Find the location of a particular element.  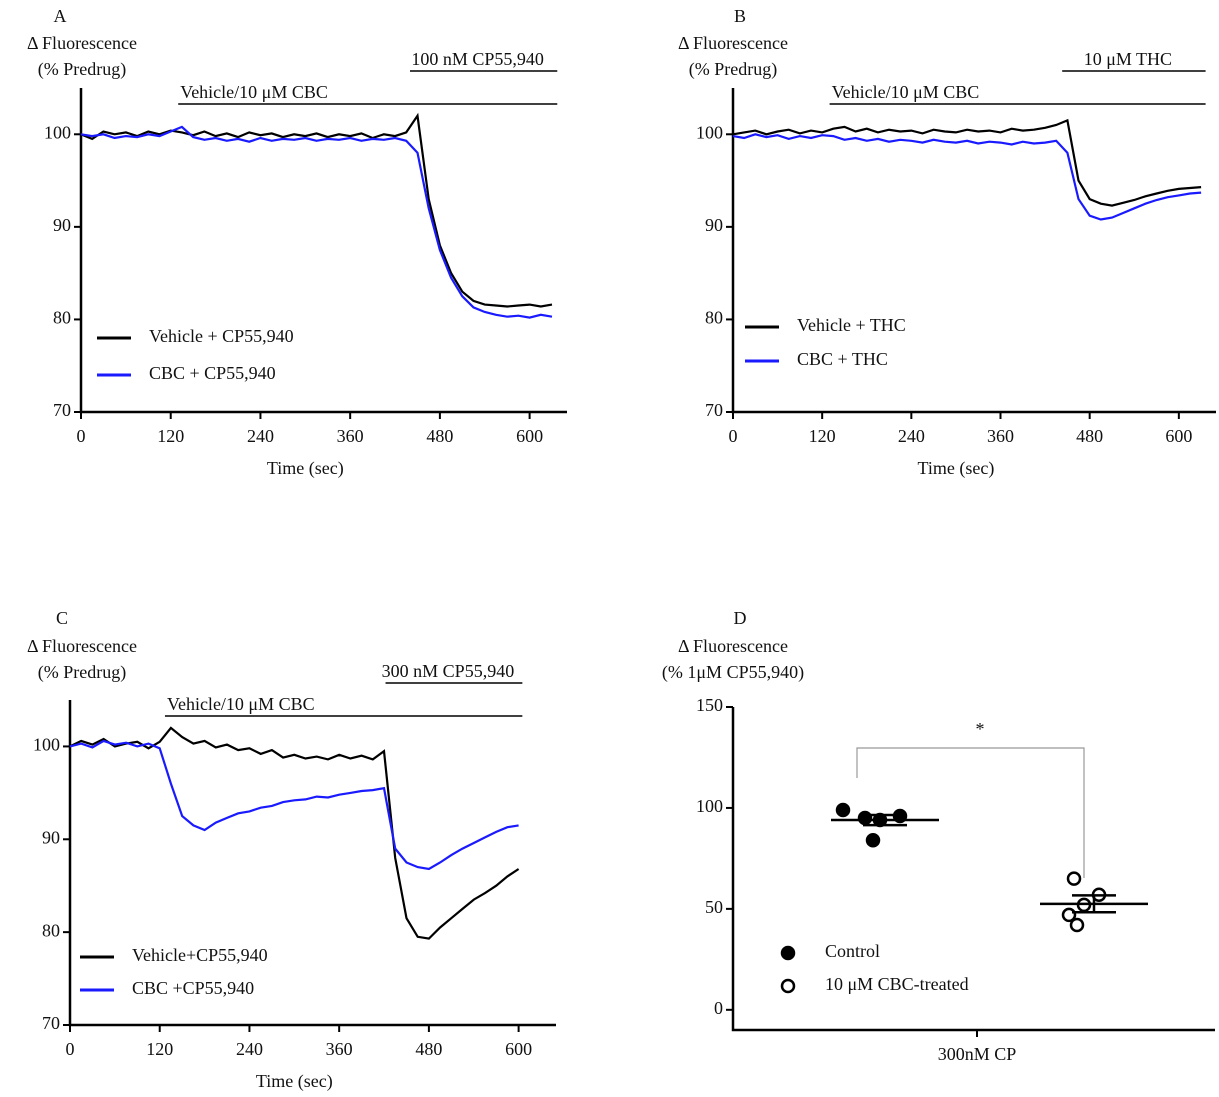

legend-label: 10 μM CBC-treated is located at coordinates (897, 984).